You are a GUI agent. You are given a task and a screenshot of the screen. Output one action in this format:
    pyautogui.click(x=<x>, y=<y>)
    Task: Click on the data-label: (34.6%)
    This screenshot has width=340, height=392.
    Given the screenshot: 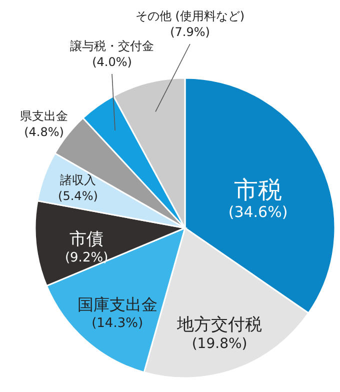 What is the action you would take?
    pyautogui.click(x=258, y=212)
    